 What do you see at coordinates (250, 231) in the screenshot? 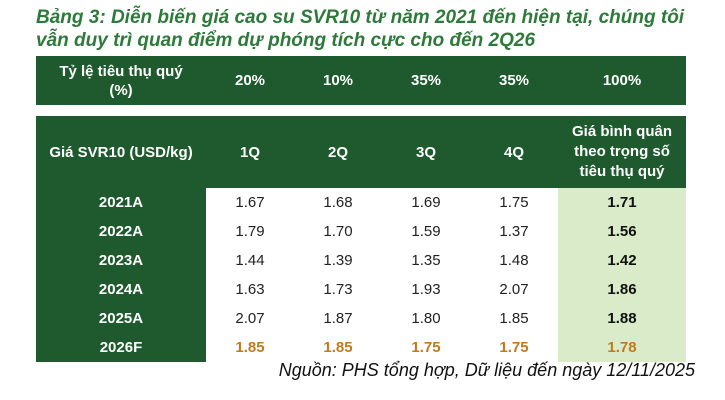
I see `cell-q1: 1.79` at bounding box center [250, 231].